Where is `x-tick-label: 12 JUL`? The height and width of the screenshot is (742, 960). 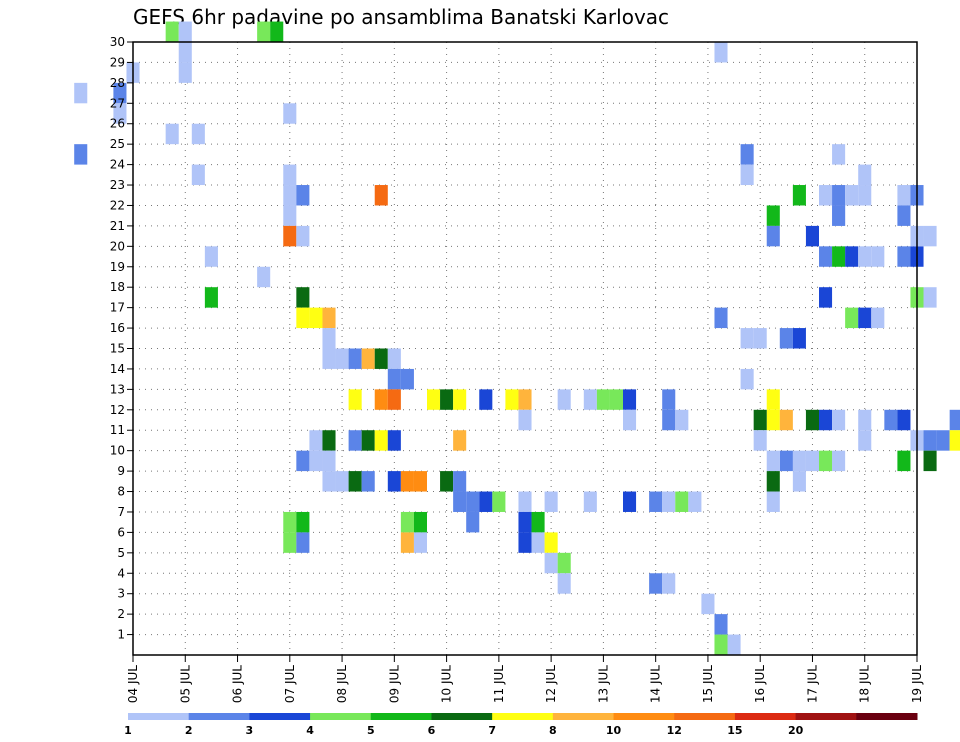 x-tick-label: 12 JUL is located at coordinates (551, 684).